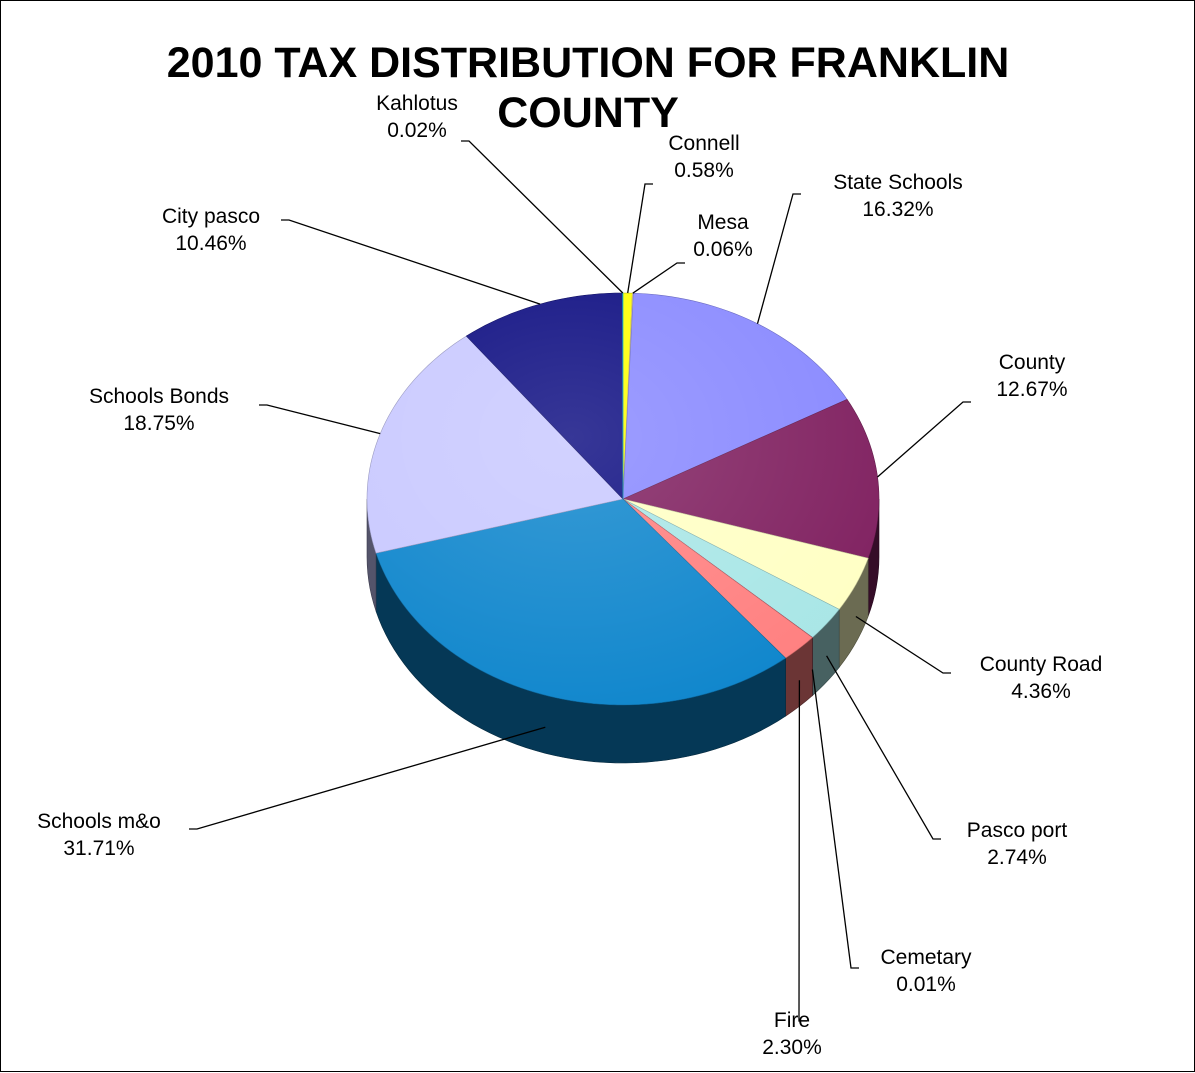 The width and height of the screenshot is (1195, 1073). Describe the element at coordinates (588, 63) in the screenshot. I see `chart-title-line-1: 2010 TAX DISTRIBUTION FOR FRANKLIN` at that location.